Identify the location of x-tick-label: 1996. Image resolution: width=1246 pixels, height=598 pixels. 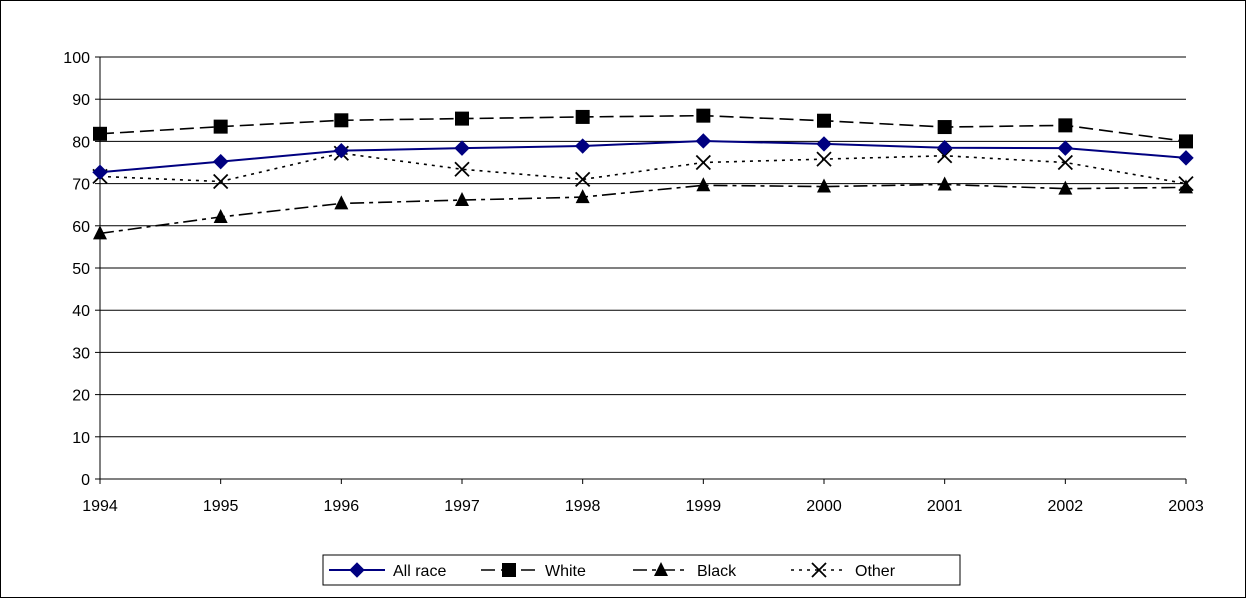
(342, 506).